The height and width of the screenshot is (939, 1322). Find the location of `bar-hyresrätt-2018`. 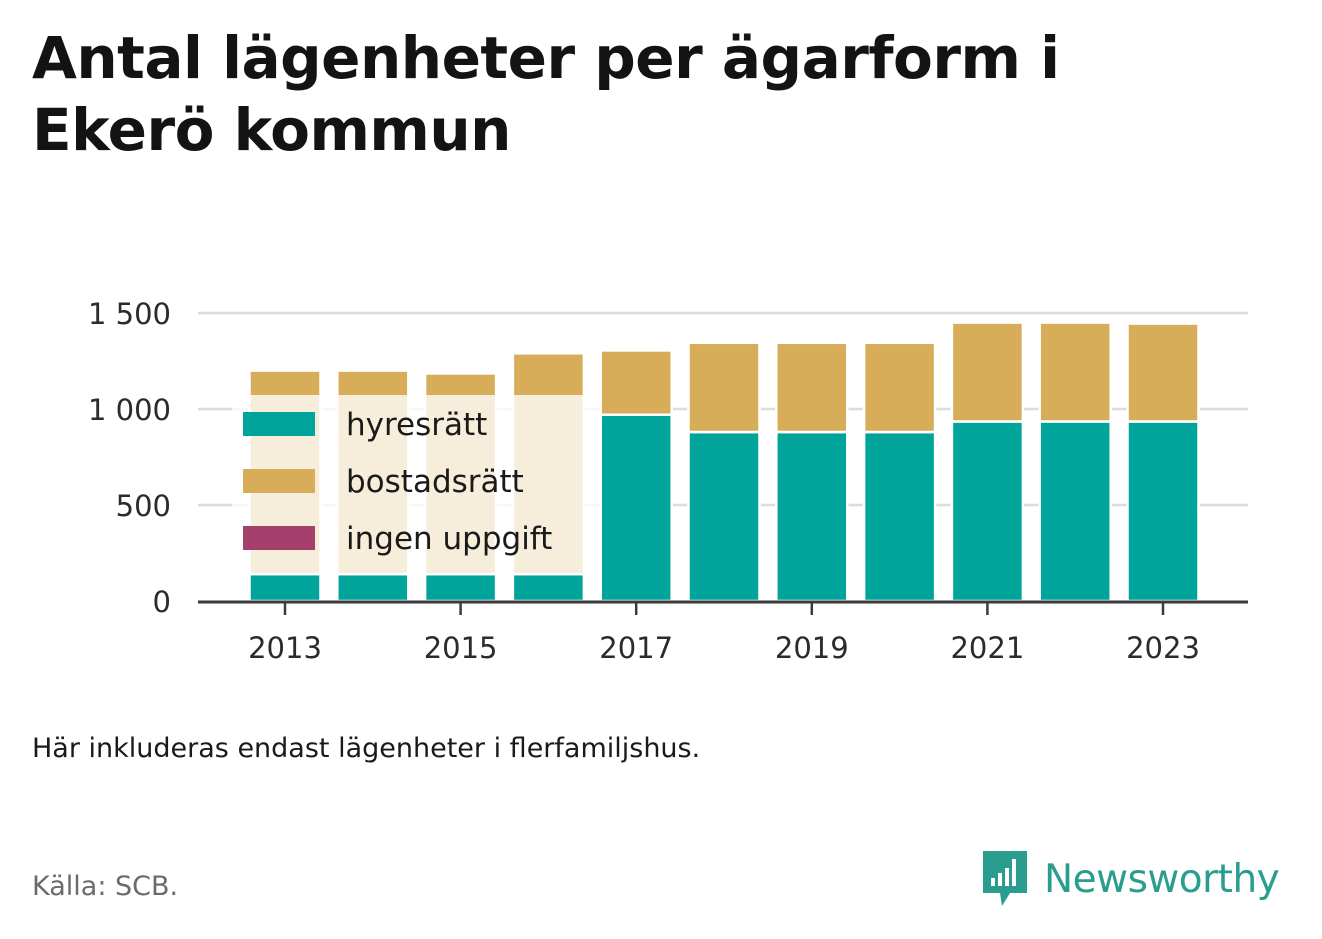

bar-hyresrätt-2018 is located at coordinates (724, 516).